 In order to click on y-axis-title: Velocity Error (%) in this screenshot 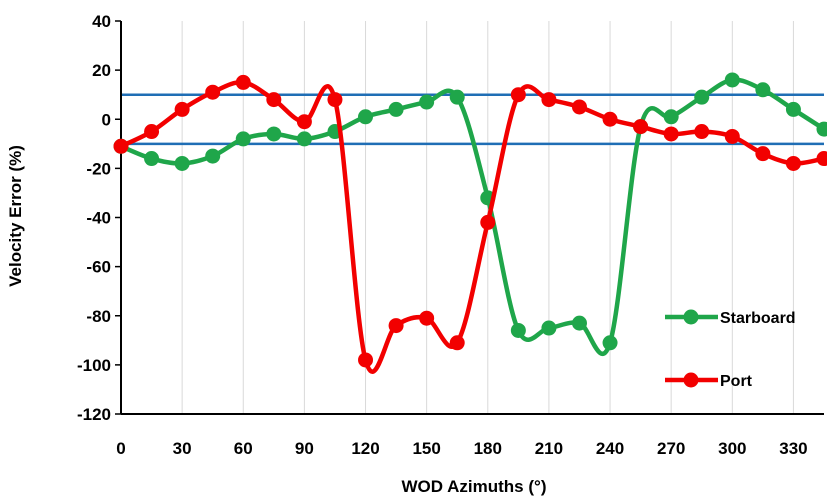, I will do `click(15, 216)`.